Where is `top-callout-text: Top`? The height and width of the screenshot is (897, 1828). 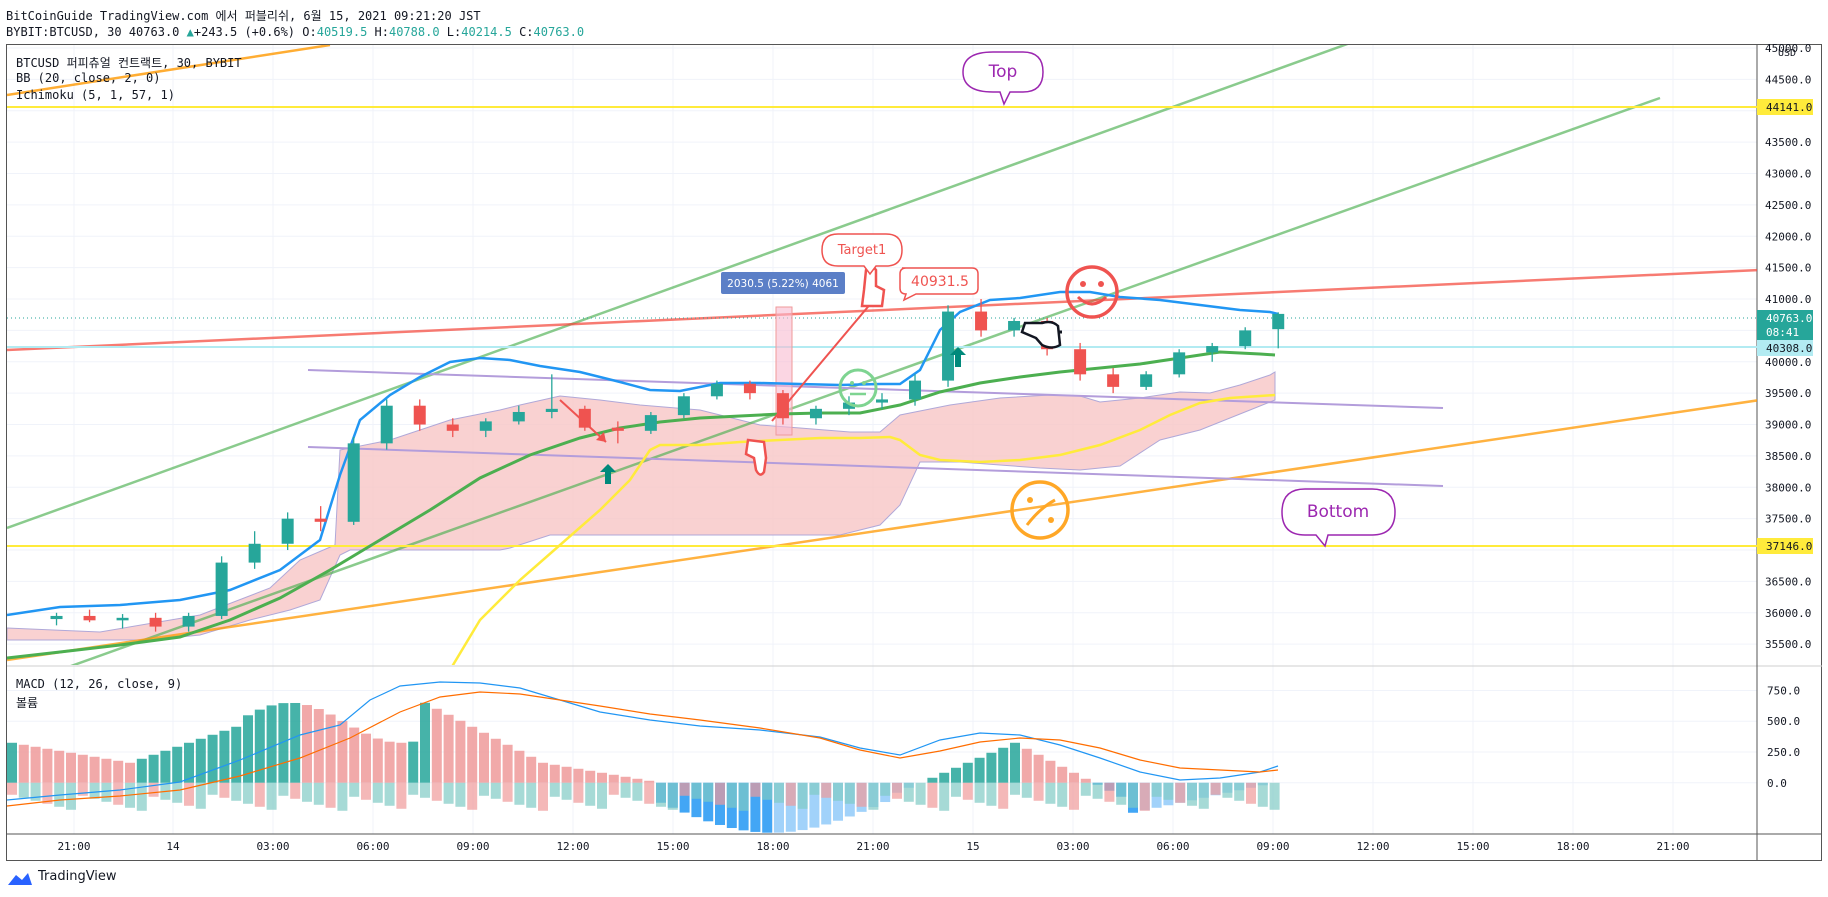
top-callout-text: Top is located at coordinates (1003, 72).